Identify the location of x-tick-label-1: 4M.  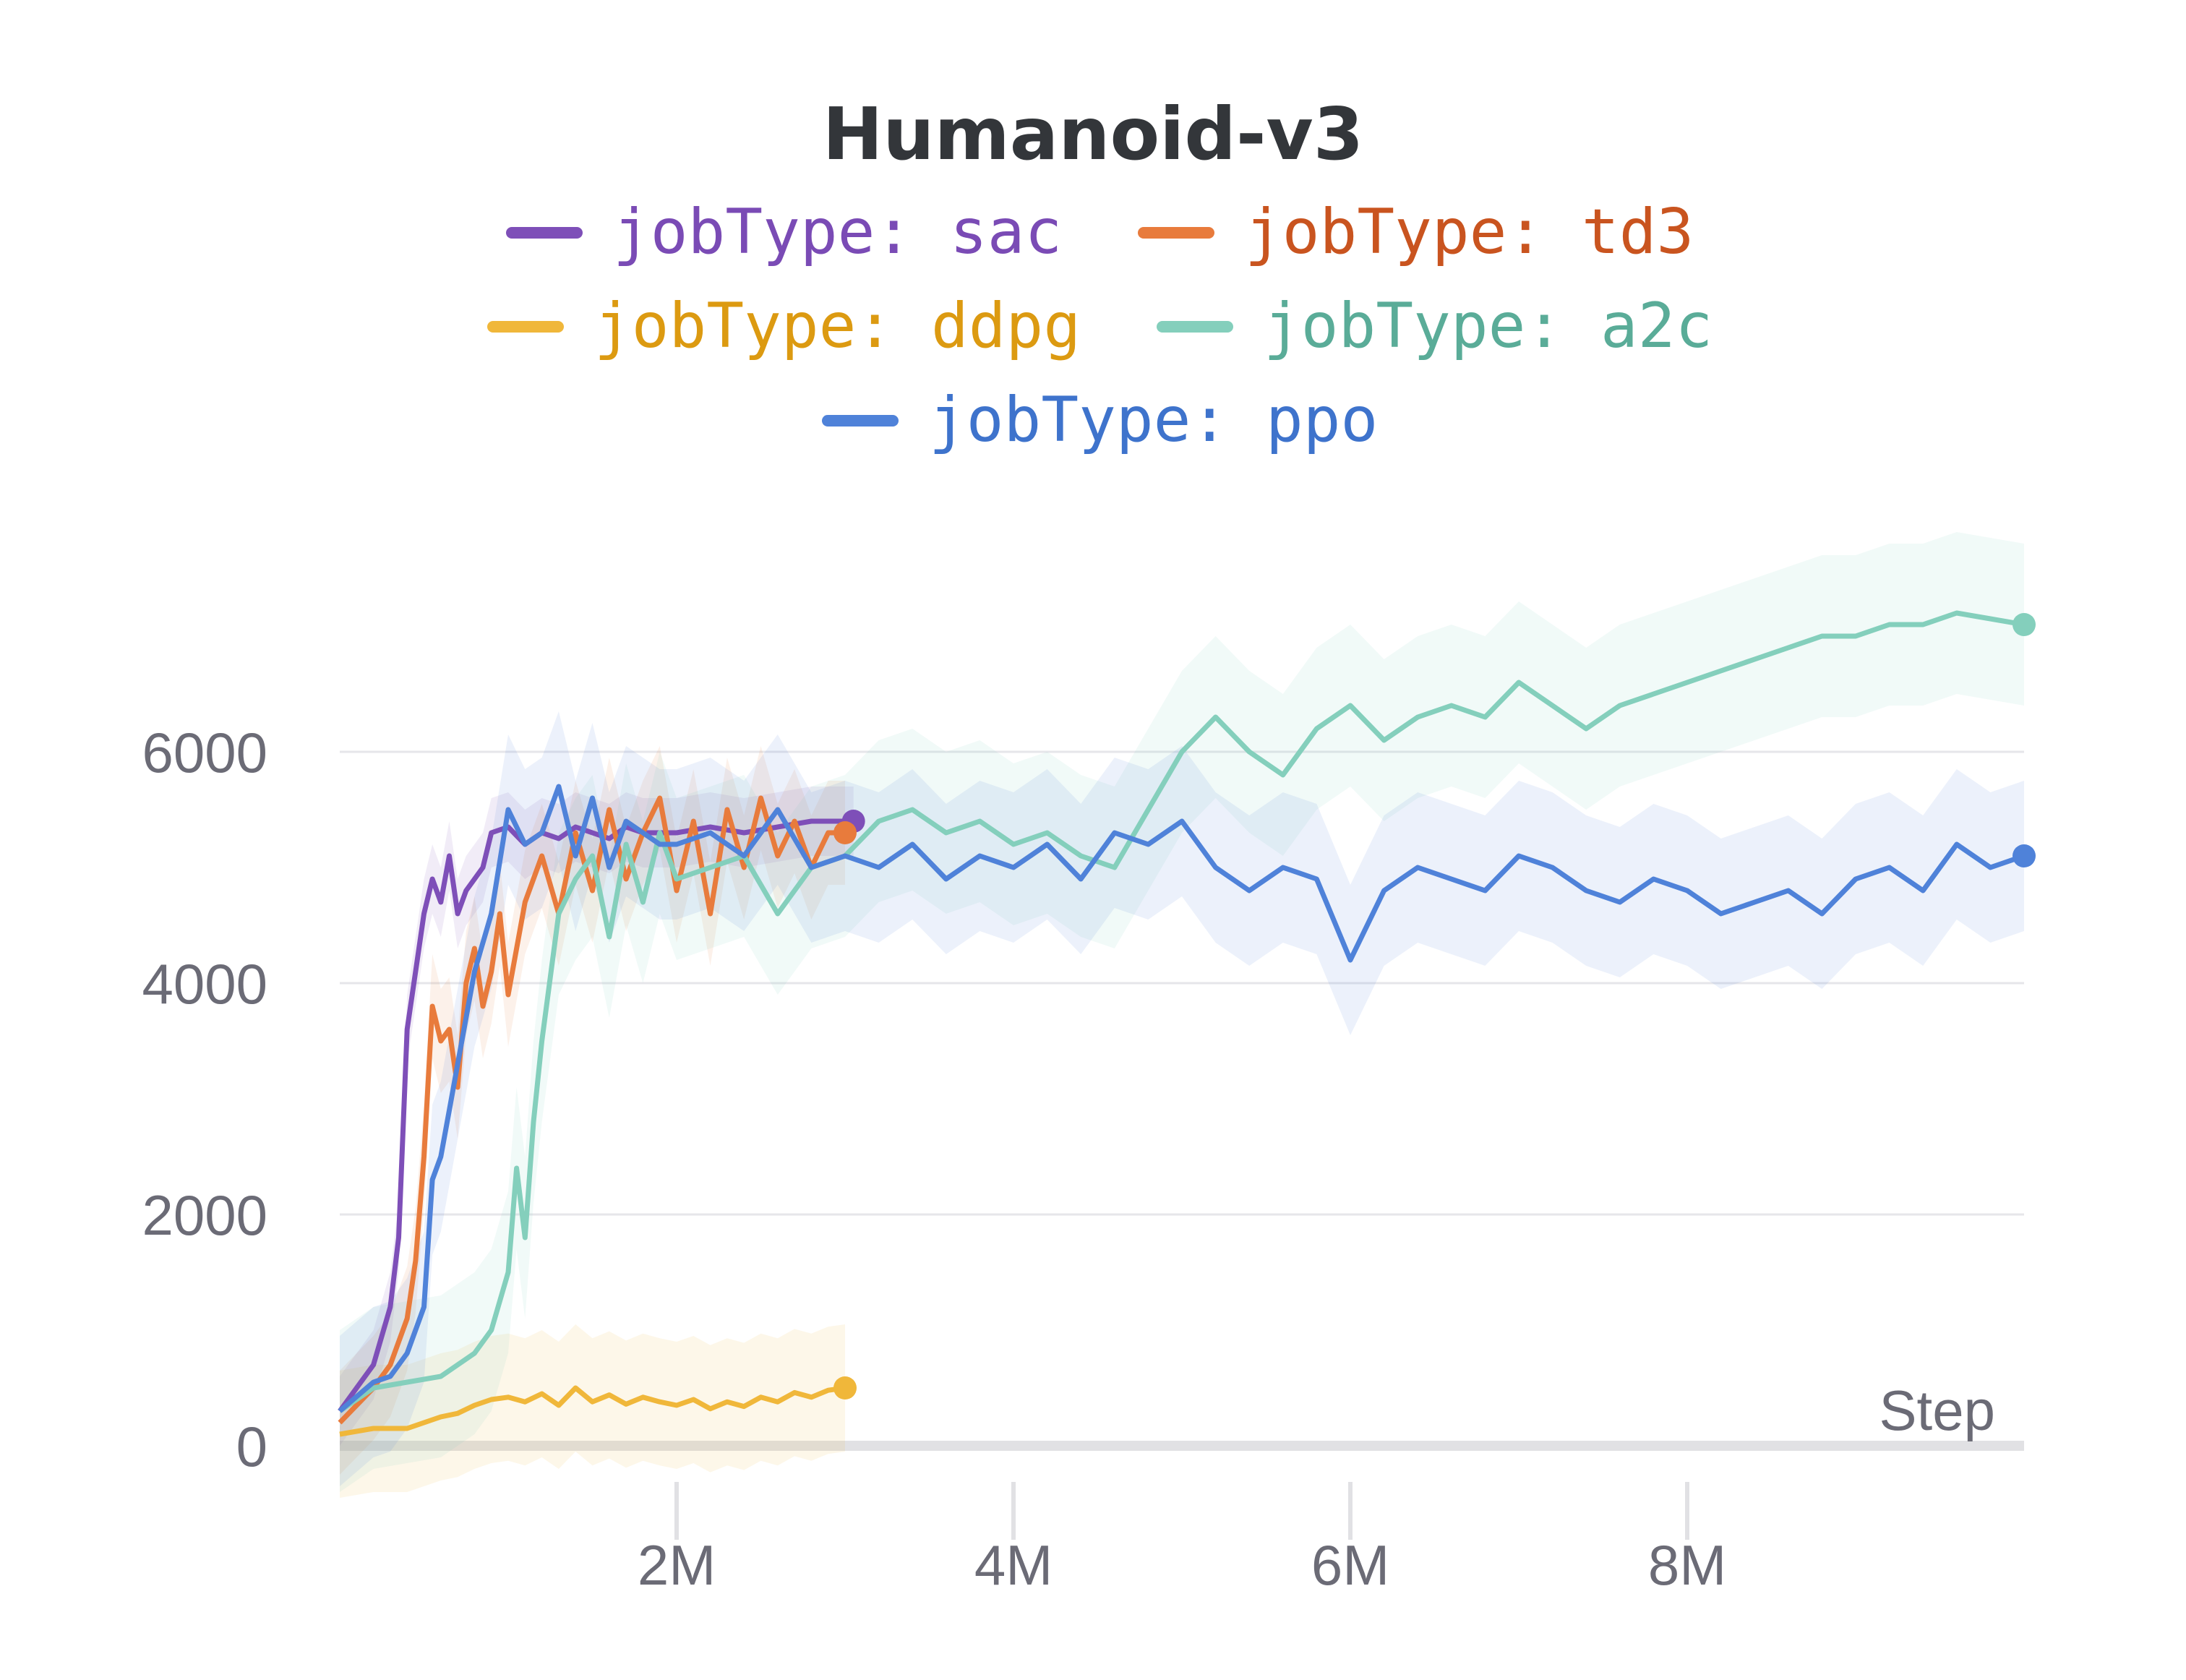
(1013, 1565).